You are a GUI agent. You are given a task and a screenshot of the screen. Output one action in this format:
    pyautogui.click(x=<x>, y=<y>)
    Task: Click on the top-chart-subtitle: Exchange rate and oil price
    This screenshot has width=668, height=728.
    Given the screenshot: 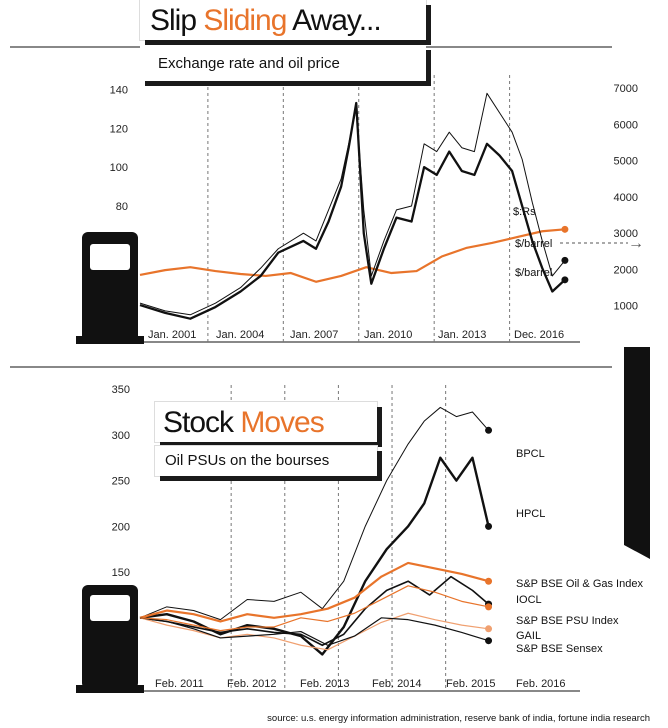 What is the action you would take?
    pyautogui.click(x=249, y=63)
    